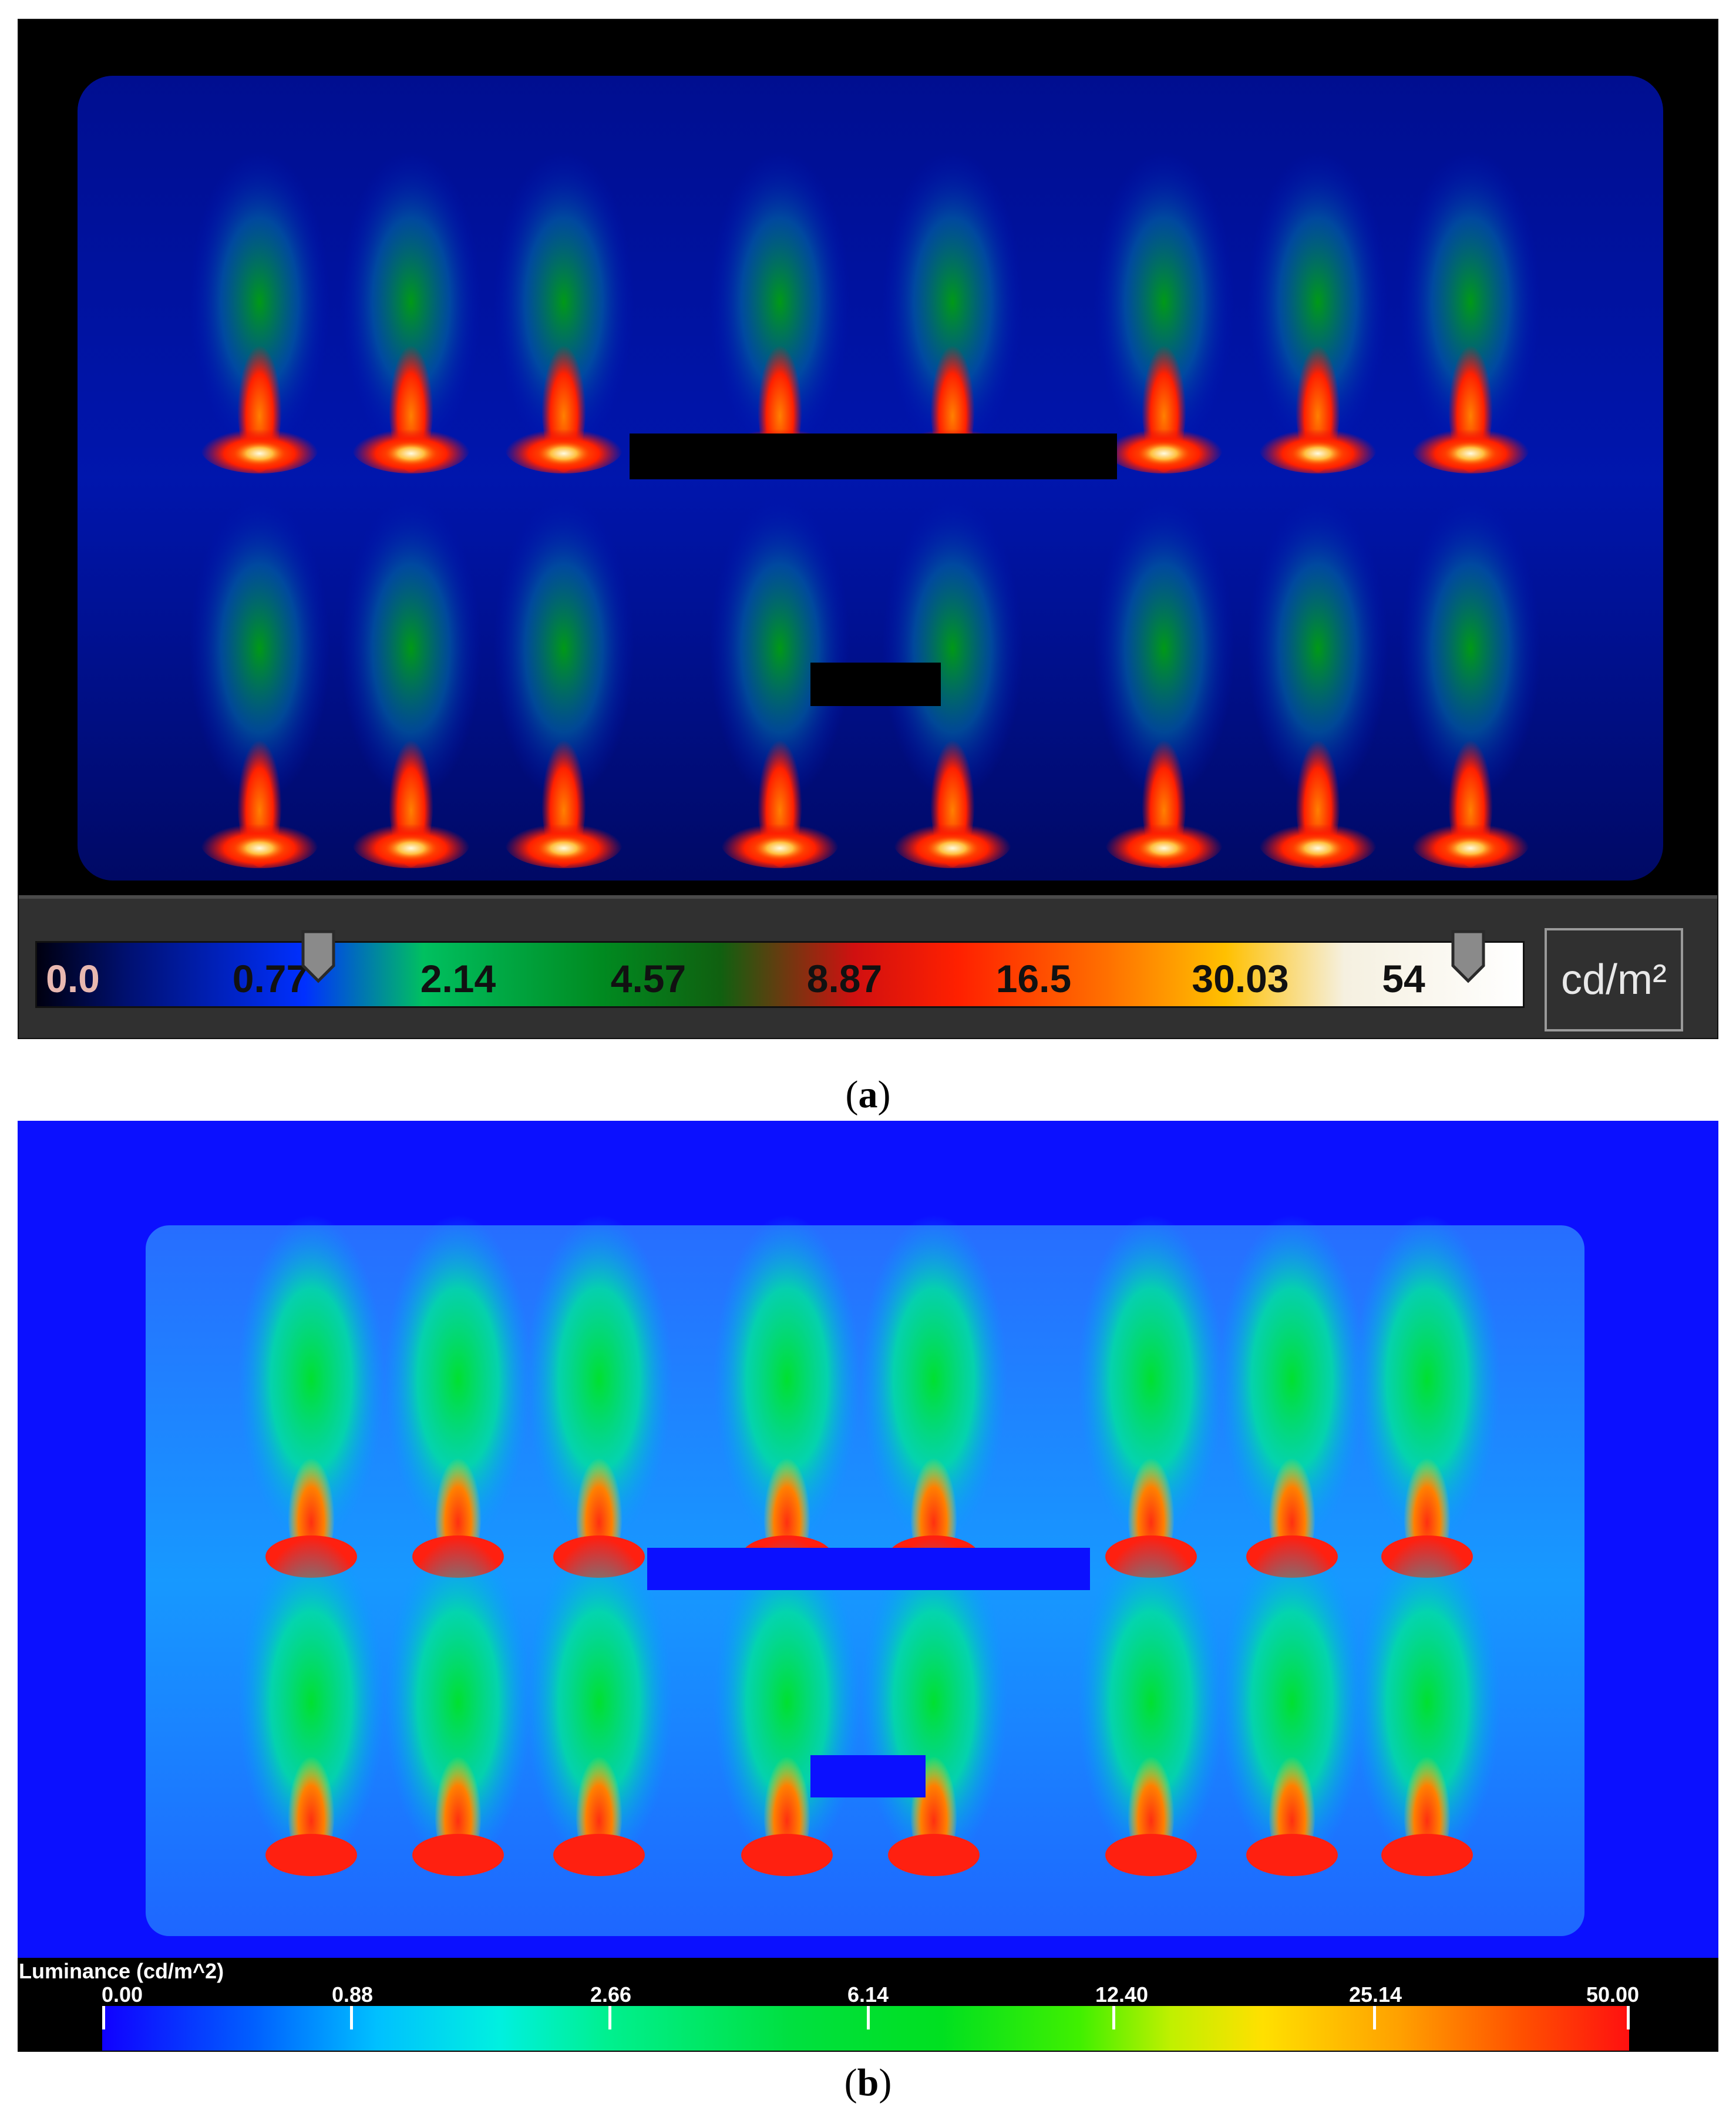 The image size is (1736, 2117). What do you see at coordinates (1375, 1994) in the screenshot?
I see `tick-label: 25.14` at bounding box center [1375, 1994].